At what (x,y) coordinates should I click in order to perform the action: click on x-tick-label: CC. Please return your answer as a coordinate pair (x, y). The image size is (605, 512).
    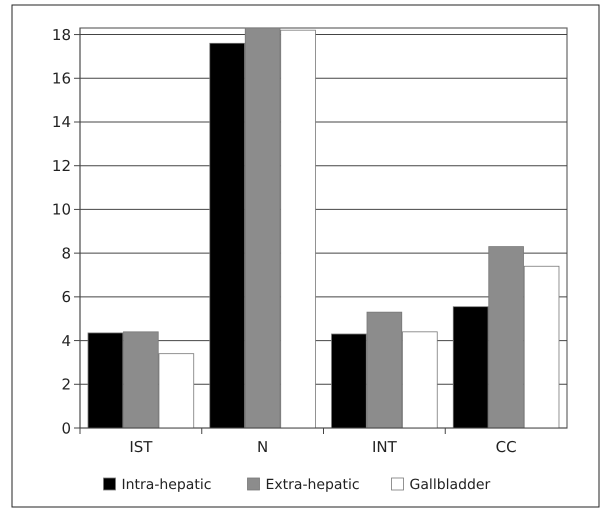
    Looking at the image, I should click on (506, 447).